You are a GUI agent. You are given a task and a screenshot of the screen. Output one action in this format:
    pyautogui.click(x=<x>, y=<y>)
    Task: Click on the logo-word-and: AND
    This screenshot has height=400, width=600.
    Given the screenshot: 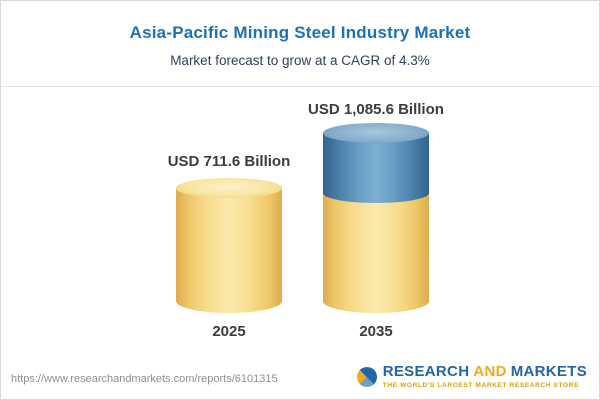 What is the action you would take?
    pyautogui.click(x=490, y=372)
    